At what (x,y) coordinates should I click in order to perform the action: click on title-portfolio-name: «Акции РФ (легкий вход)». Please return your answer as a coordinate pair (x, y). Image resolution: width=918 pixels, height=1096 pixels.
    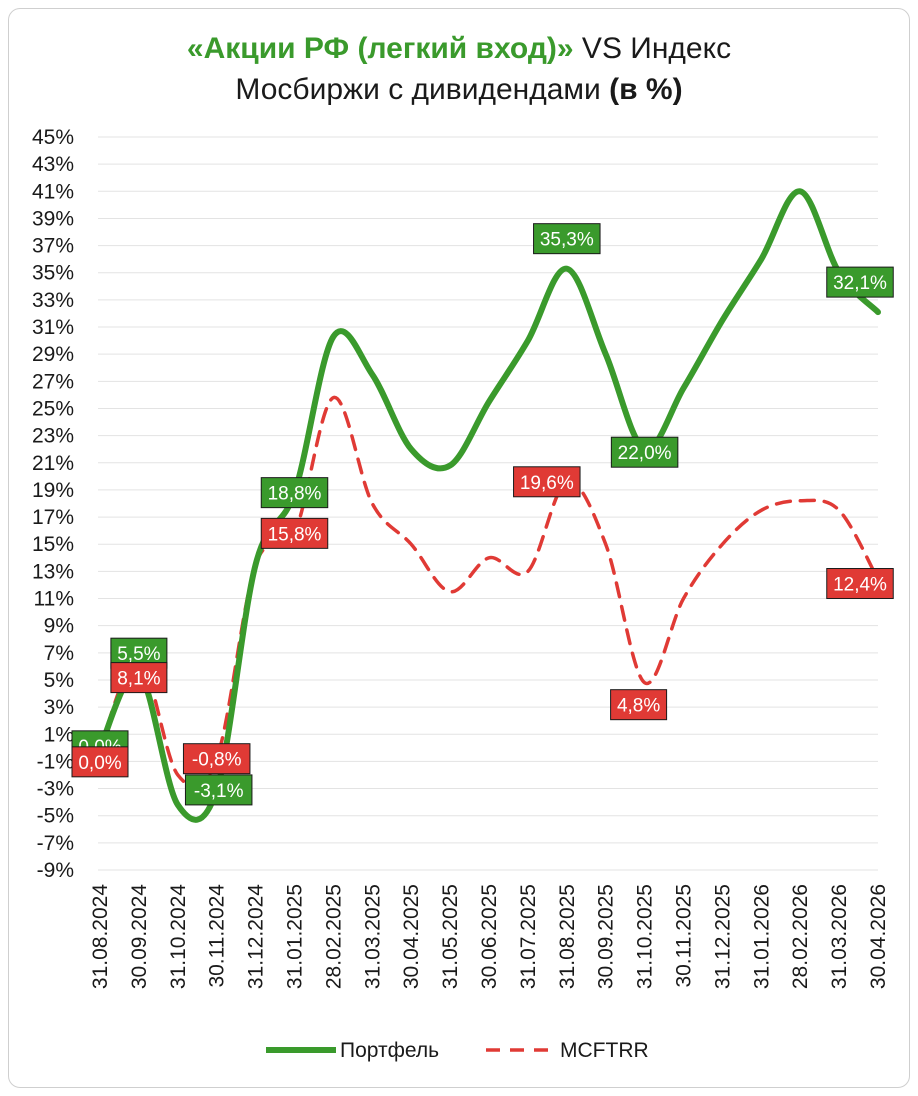
    Looking at the image, I should click on (380, 48).